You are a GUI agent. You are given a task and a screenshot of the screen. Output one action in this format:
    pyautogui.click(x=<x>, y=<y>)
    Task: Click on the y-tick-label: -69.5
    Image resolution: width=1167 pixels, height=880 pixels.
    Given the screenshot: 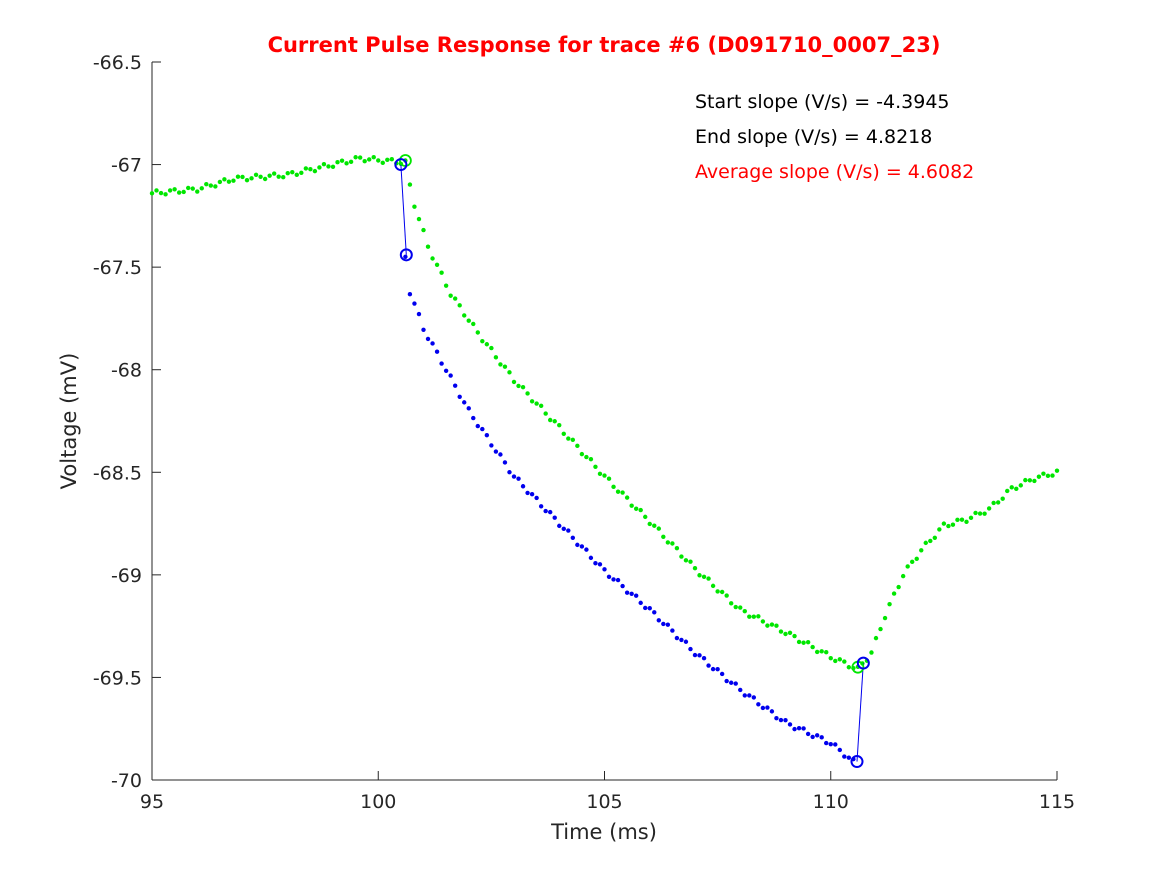 What is the action you would take?
    pyautogui.click(x=117, y=678)
    